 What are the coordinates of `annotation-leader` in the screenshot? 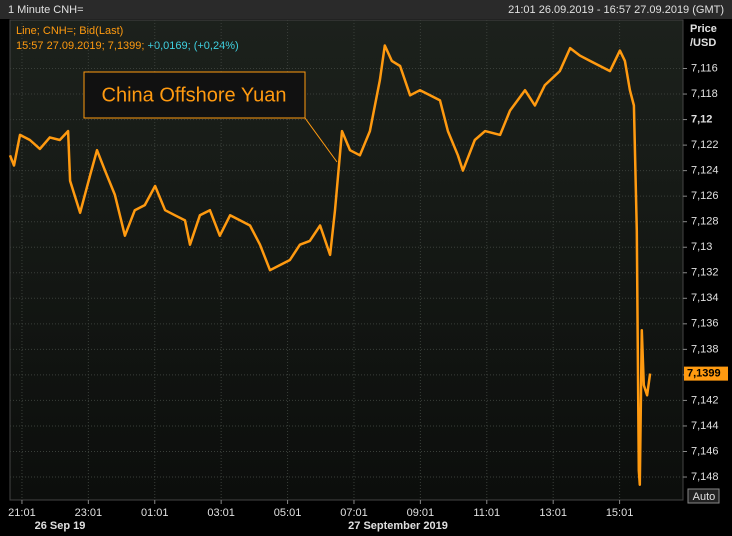 It's located at (321, 140).